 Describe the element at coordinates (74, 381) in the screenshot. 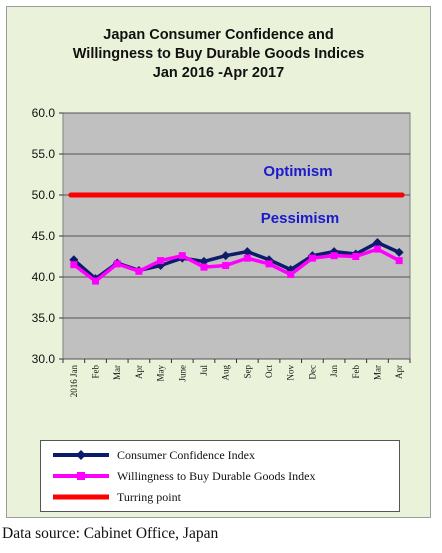

I see `x-tick-label-0: 2016 Jan` at that location.